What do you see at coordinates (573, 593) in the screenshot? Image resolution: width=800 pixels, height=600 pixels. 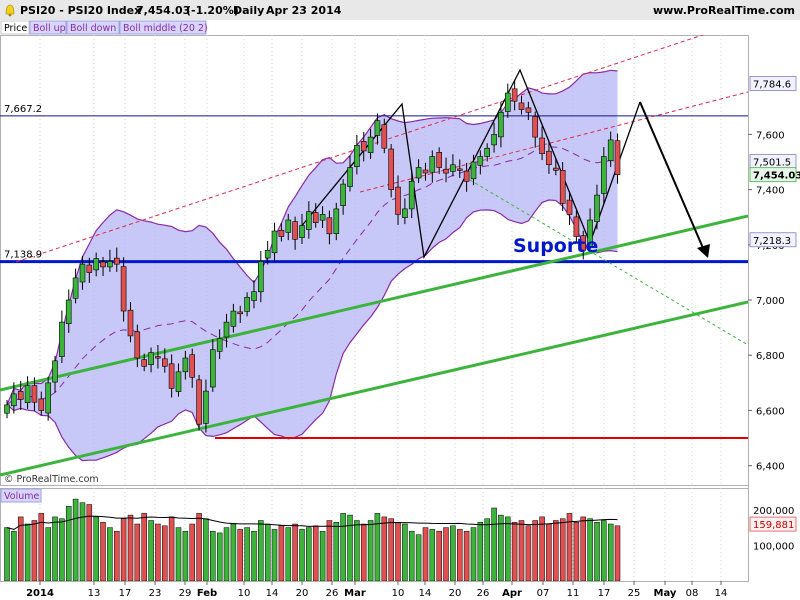 I see `x-tick-label: 11` at bounding box center [573, 593].